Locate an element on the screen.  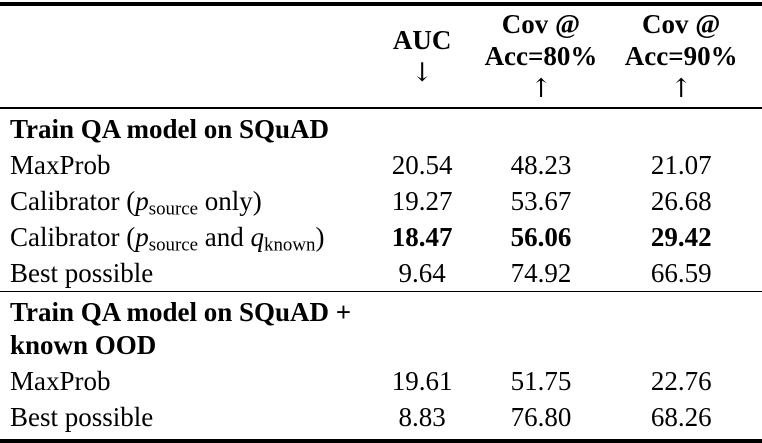
down-arrow-icon: ↓ is located at coordinates (422, 73).